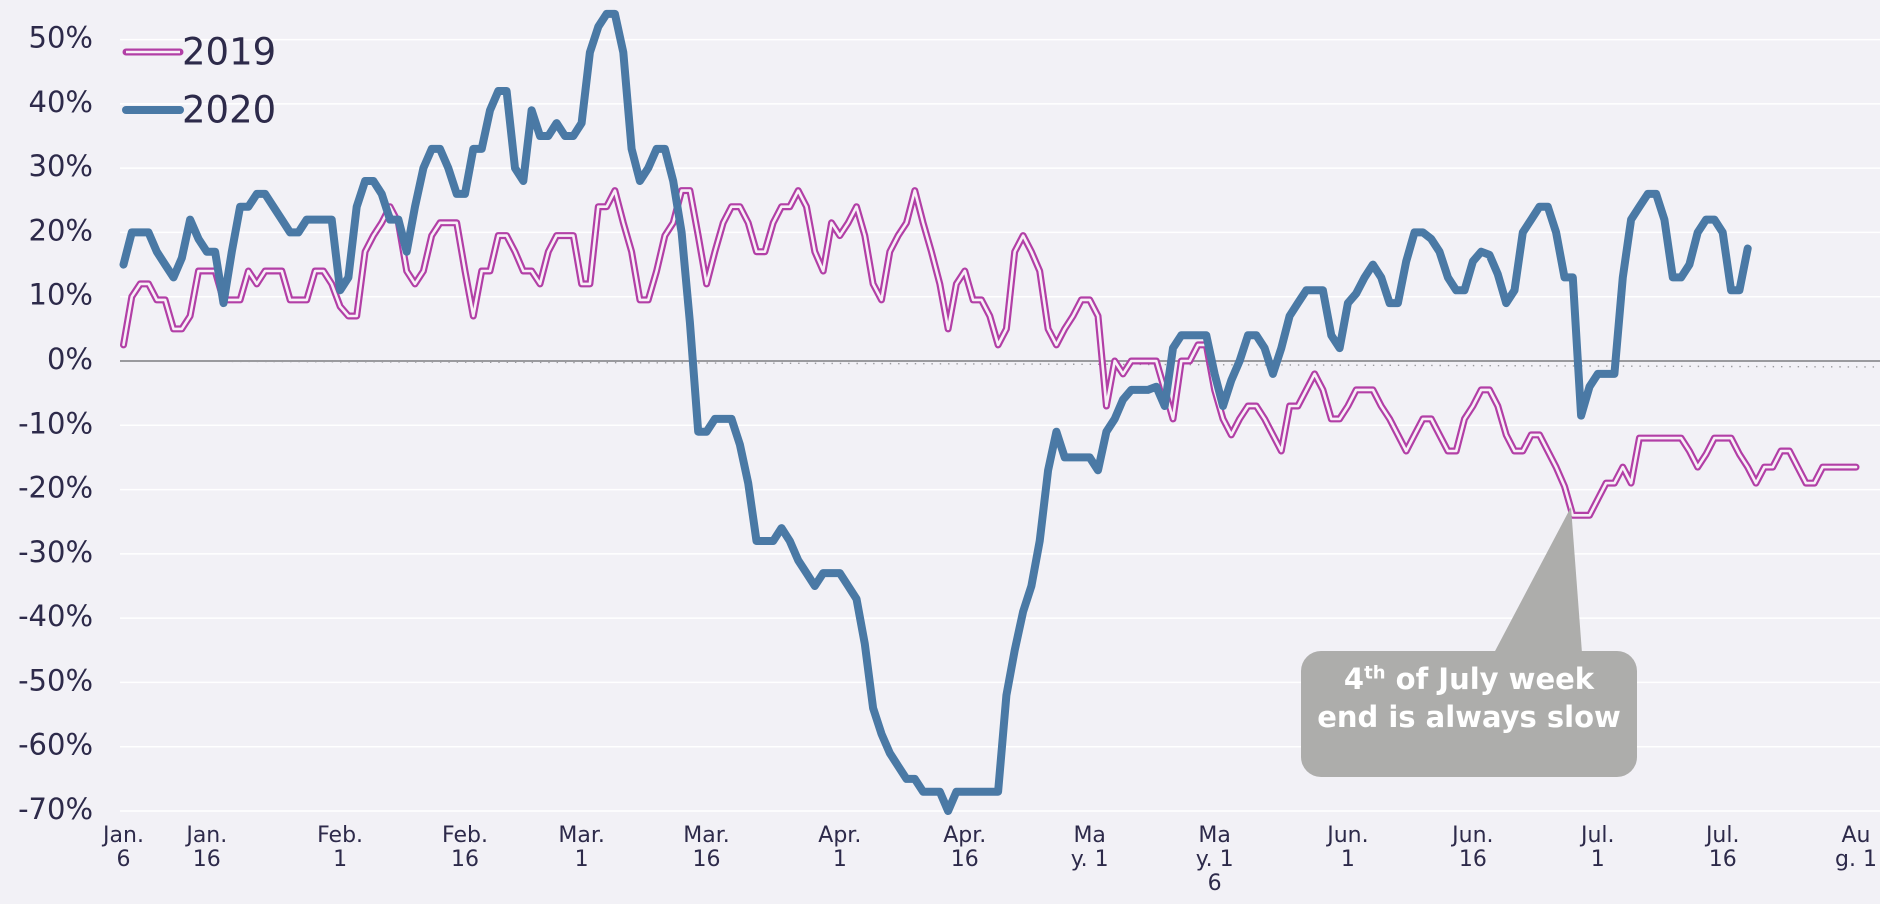 This screenshot has height=904, width=1880. Describe the element at coordinates (61, 230) in the screenshot. I see `y-tick-label: 20%` at that location.